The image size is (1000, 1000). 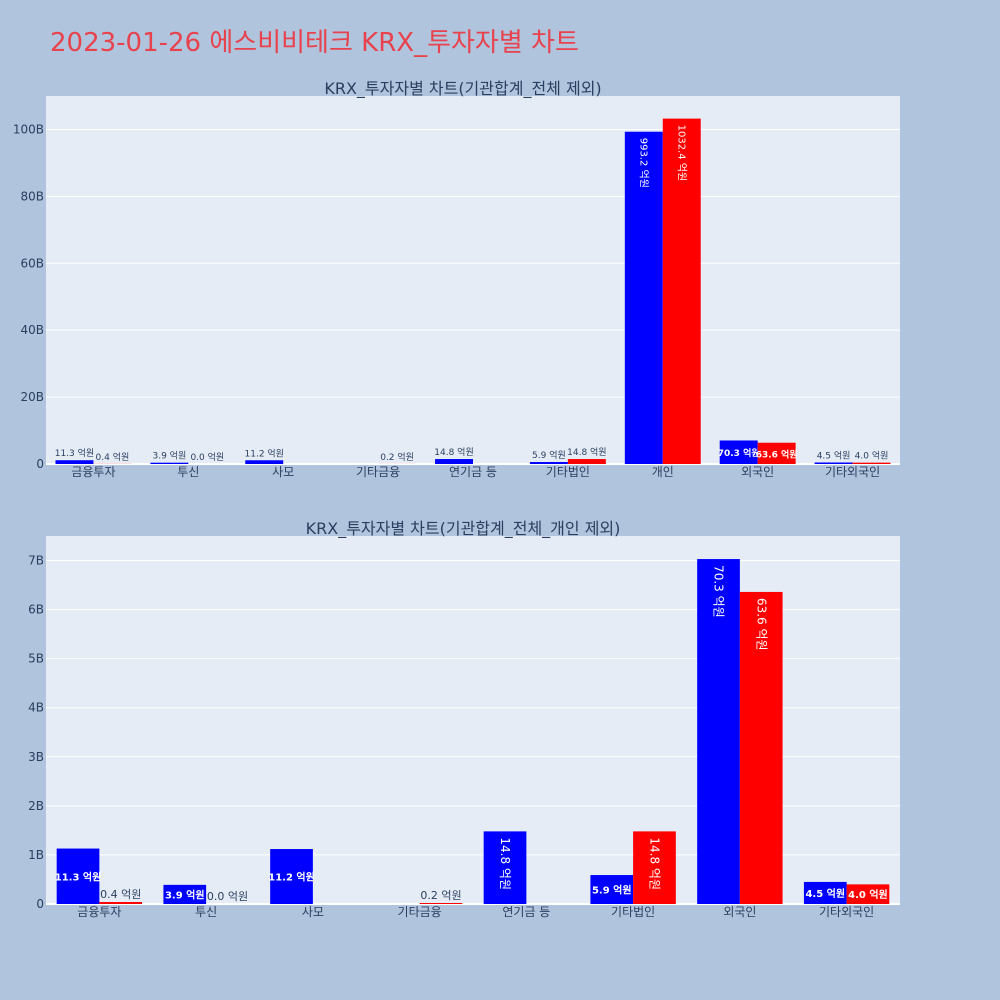 What do you see at coordinates (28, 129) in the screenshot?
I see `y-tick-label: 100B` at bounding box center [28, 129].